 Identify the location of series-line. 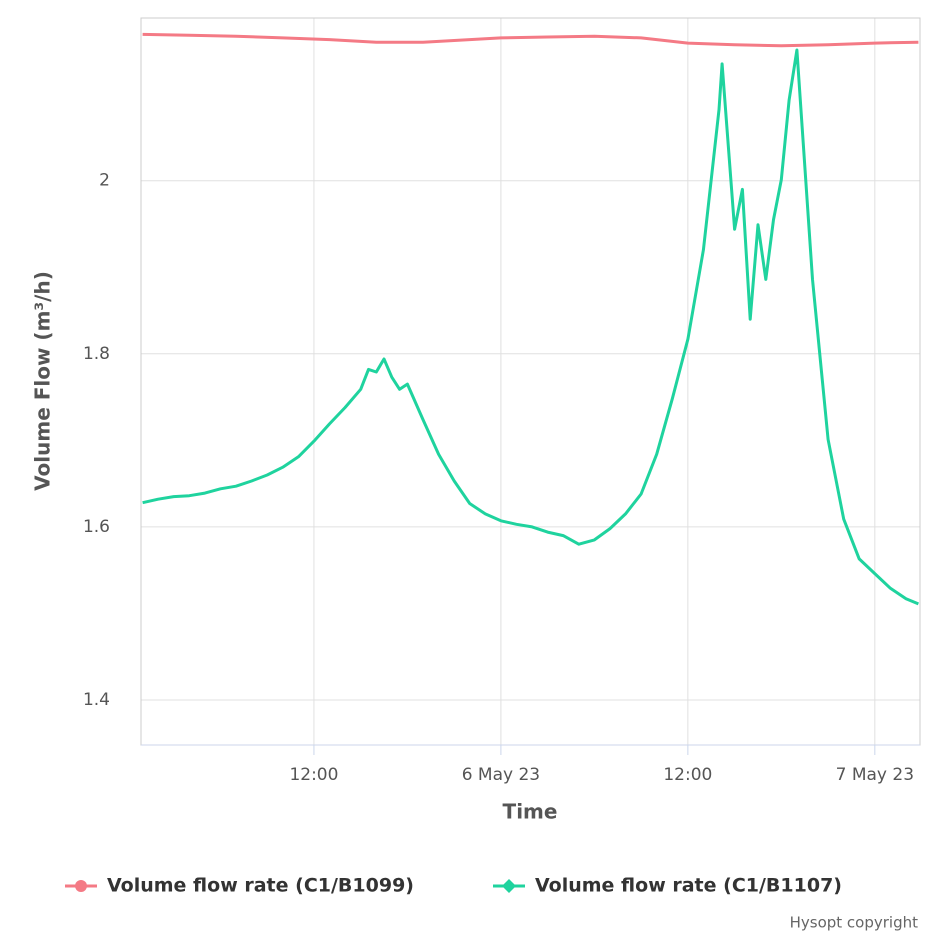
(530, 40).